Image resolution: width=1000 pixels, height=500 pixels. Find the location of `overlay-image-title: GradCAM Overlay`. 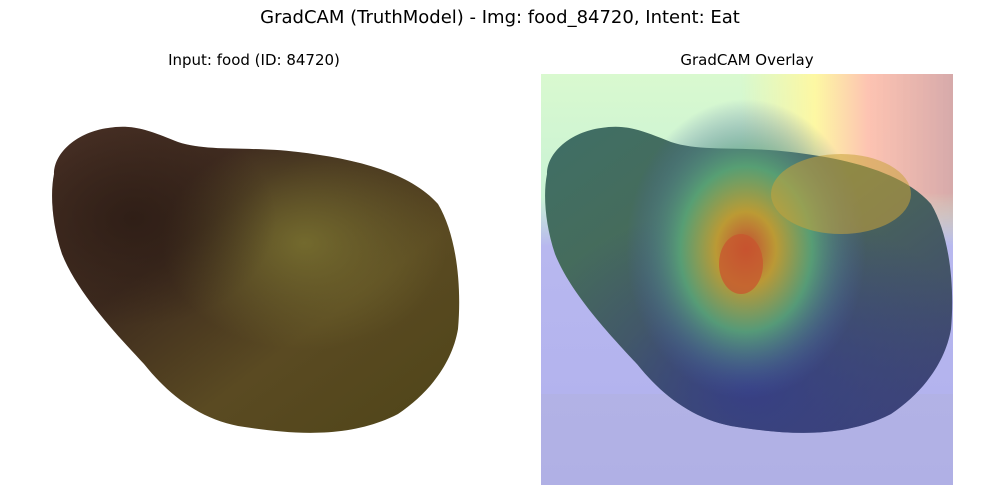

overlay-image-title: GradCAM Overlay is located at coordinates (747, 60).